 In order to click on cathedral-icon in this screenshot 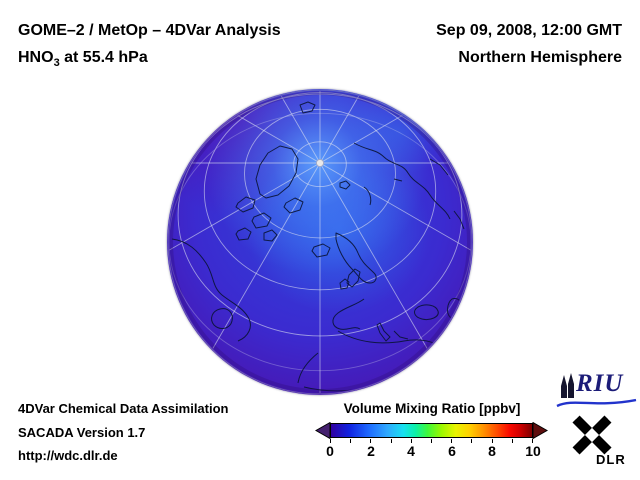, I will do `click(567, 385)`.